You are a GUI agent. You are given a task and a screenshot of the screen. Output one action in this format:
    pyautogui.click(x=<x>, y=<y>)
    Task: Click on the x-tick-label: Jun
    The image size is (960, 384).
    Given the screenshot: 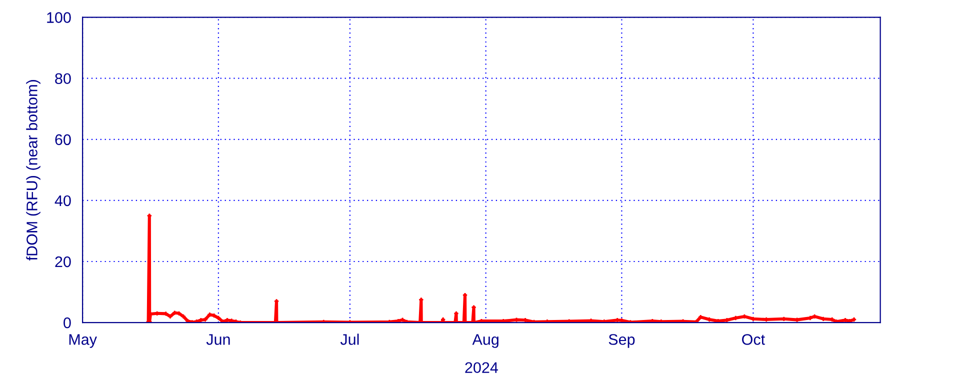 What is the action you would take?
    pyautogui.click(x=218, y=339)
    